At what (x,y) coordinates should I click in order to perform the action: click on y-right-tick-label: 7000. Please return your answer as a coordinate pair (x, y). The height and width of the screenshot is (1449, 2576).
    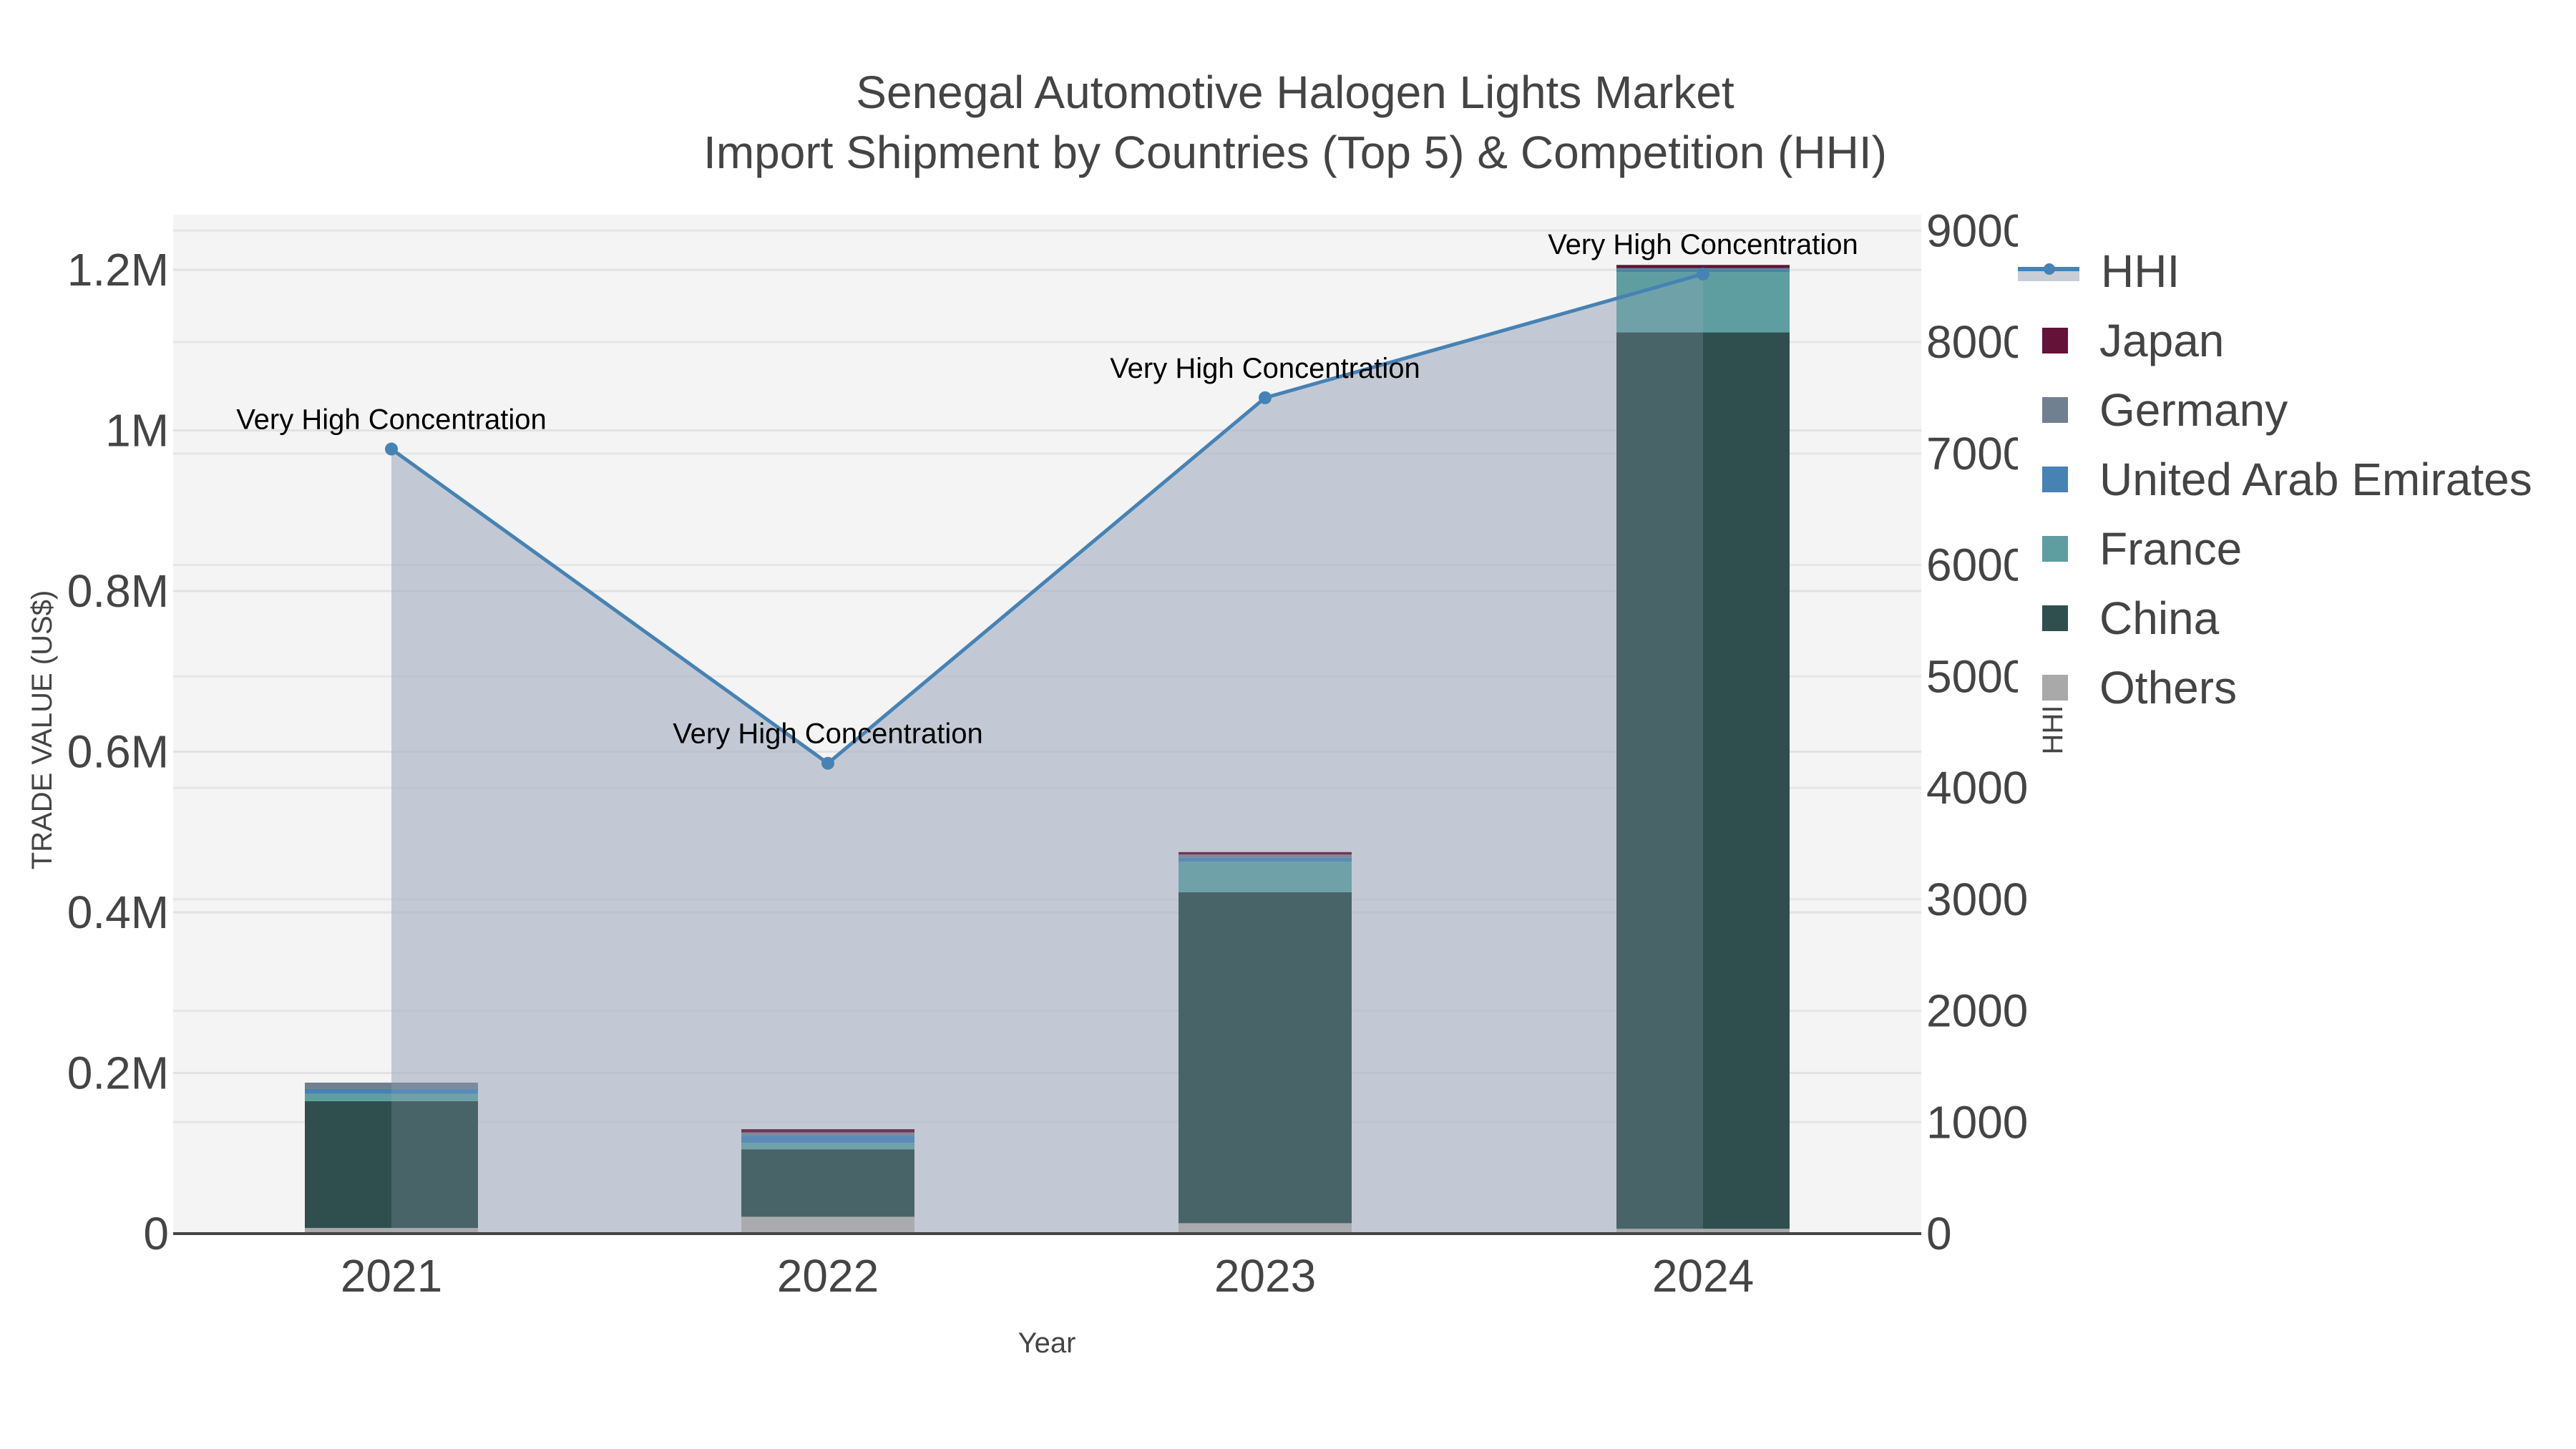
    Looking at the image, I should click on (1977, 453).